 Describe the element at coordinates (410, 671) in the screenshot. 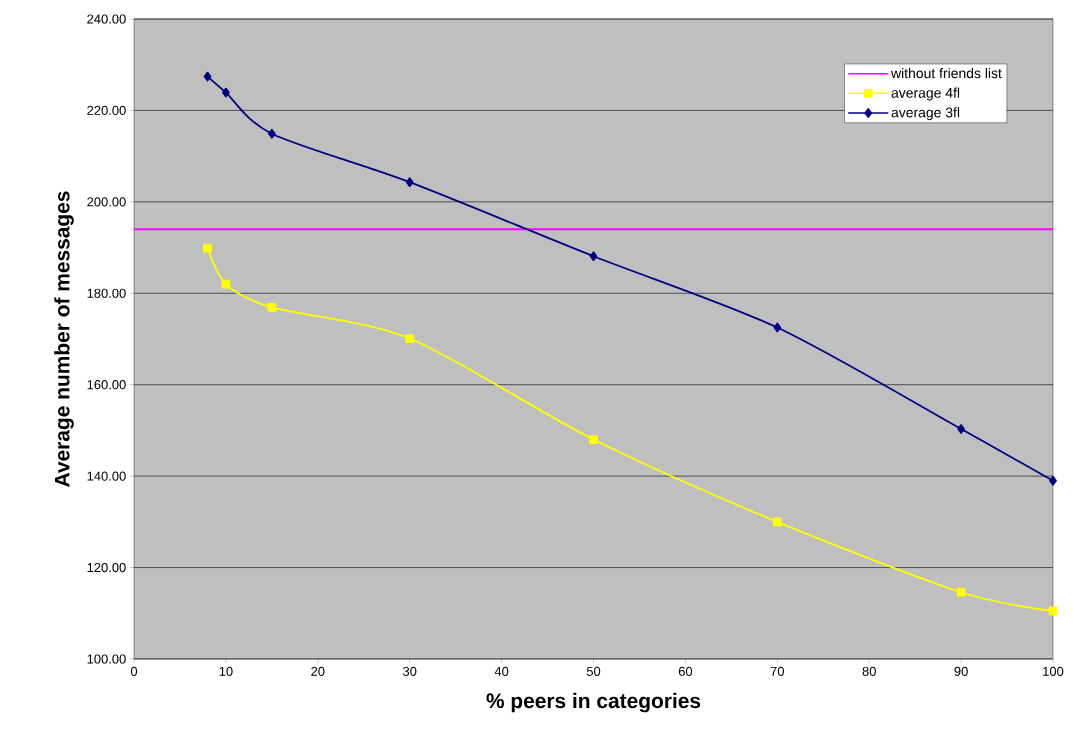

I see `x-tick-label: 30` at that location.